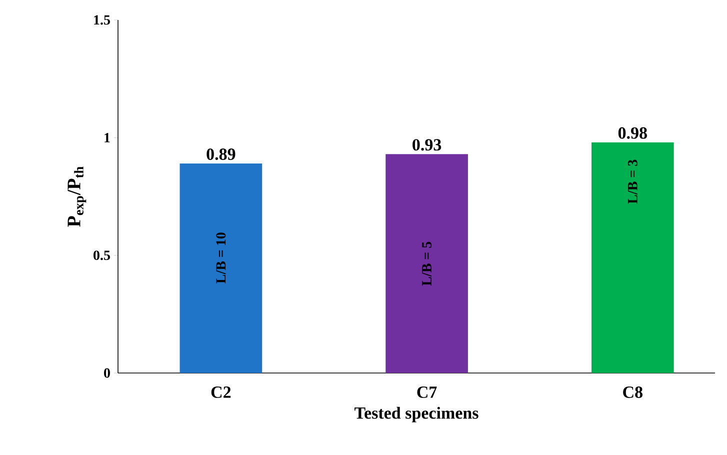 Image resolution: width=727 pixels, height=455 pixels. Describe the element at coordinates (221, 392) in the screenshot. I see `x-tick-label: C2` at that location.